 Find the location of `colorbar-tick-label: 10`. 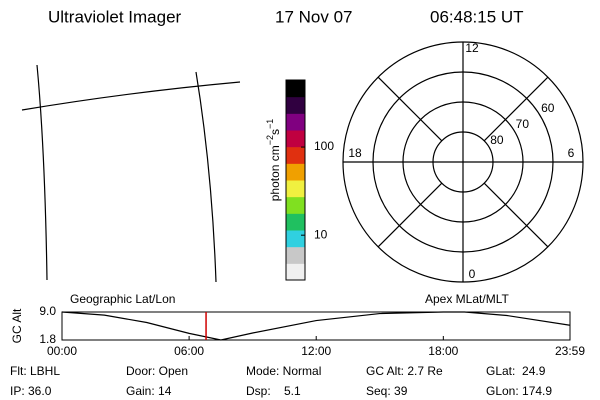

colorbar-tick-label: 10 is located at coordinates (321, 234).